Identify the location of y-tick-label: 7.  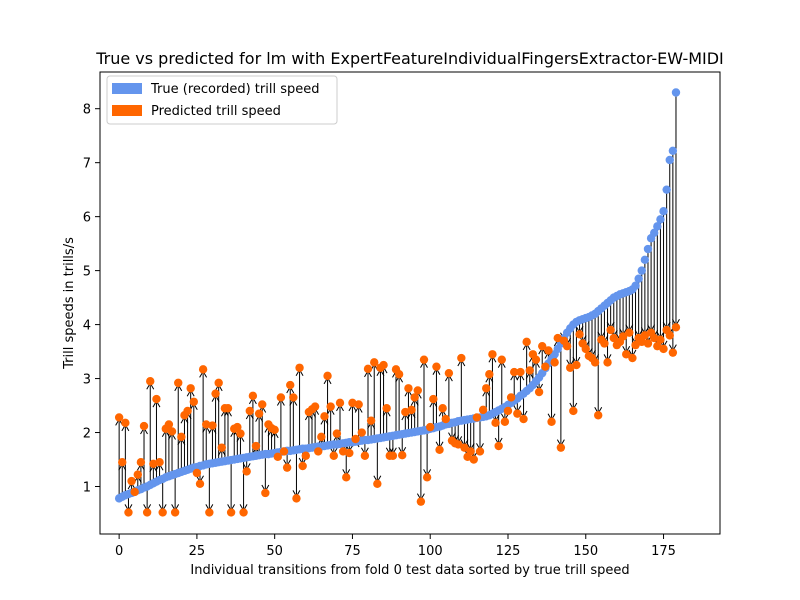
(87, 164).